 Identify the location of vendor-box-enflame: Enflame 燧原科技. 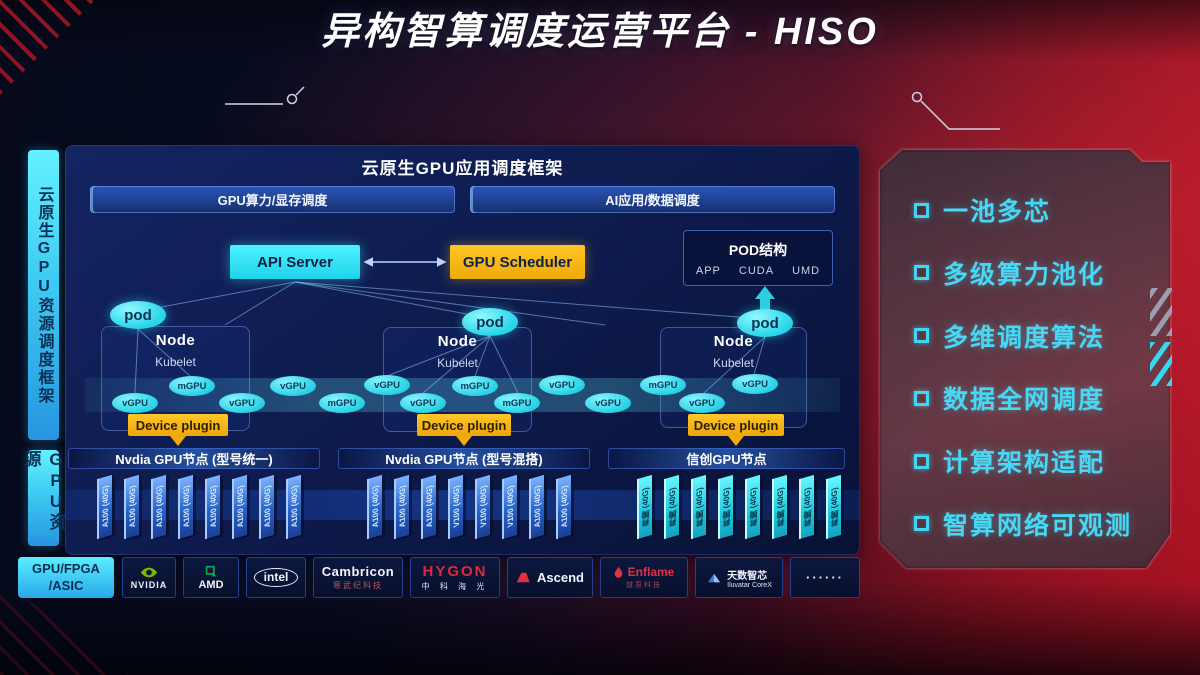
(644, 577).